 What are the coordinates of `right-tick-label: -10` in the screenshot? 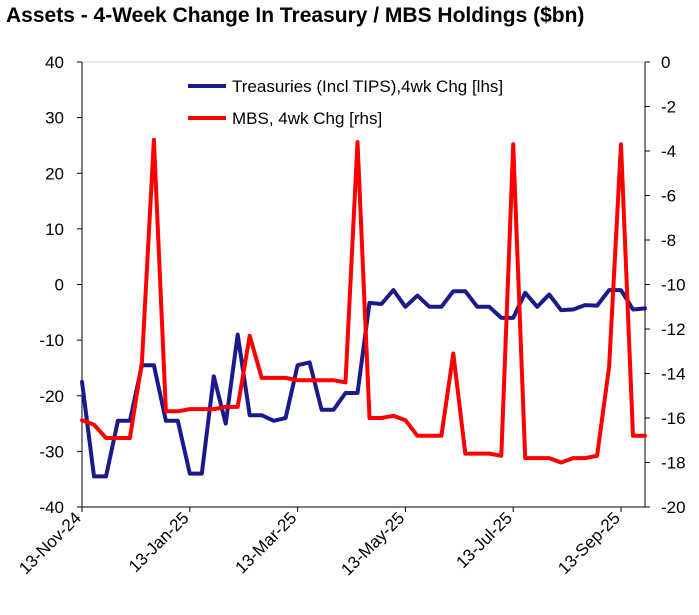 It's located at (673, 285).